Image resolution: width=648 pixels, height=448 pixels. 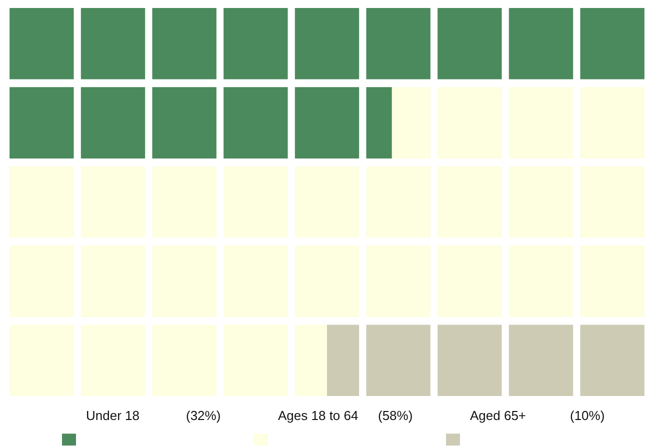 I want to click on data-label: (10%), so click(x=587, y=415).